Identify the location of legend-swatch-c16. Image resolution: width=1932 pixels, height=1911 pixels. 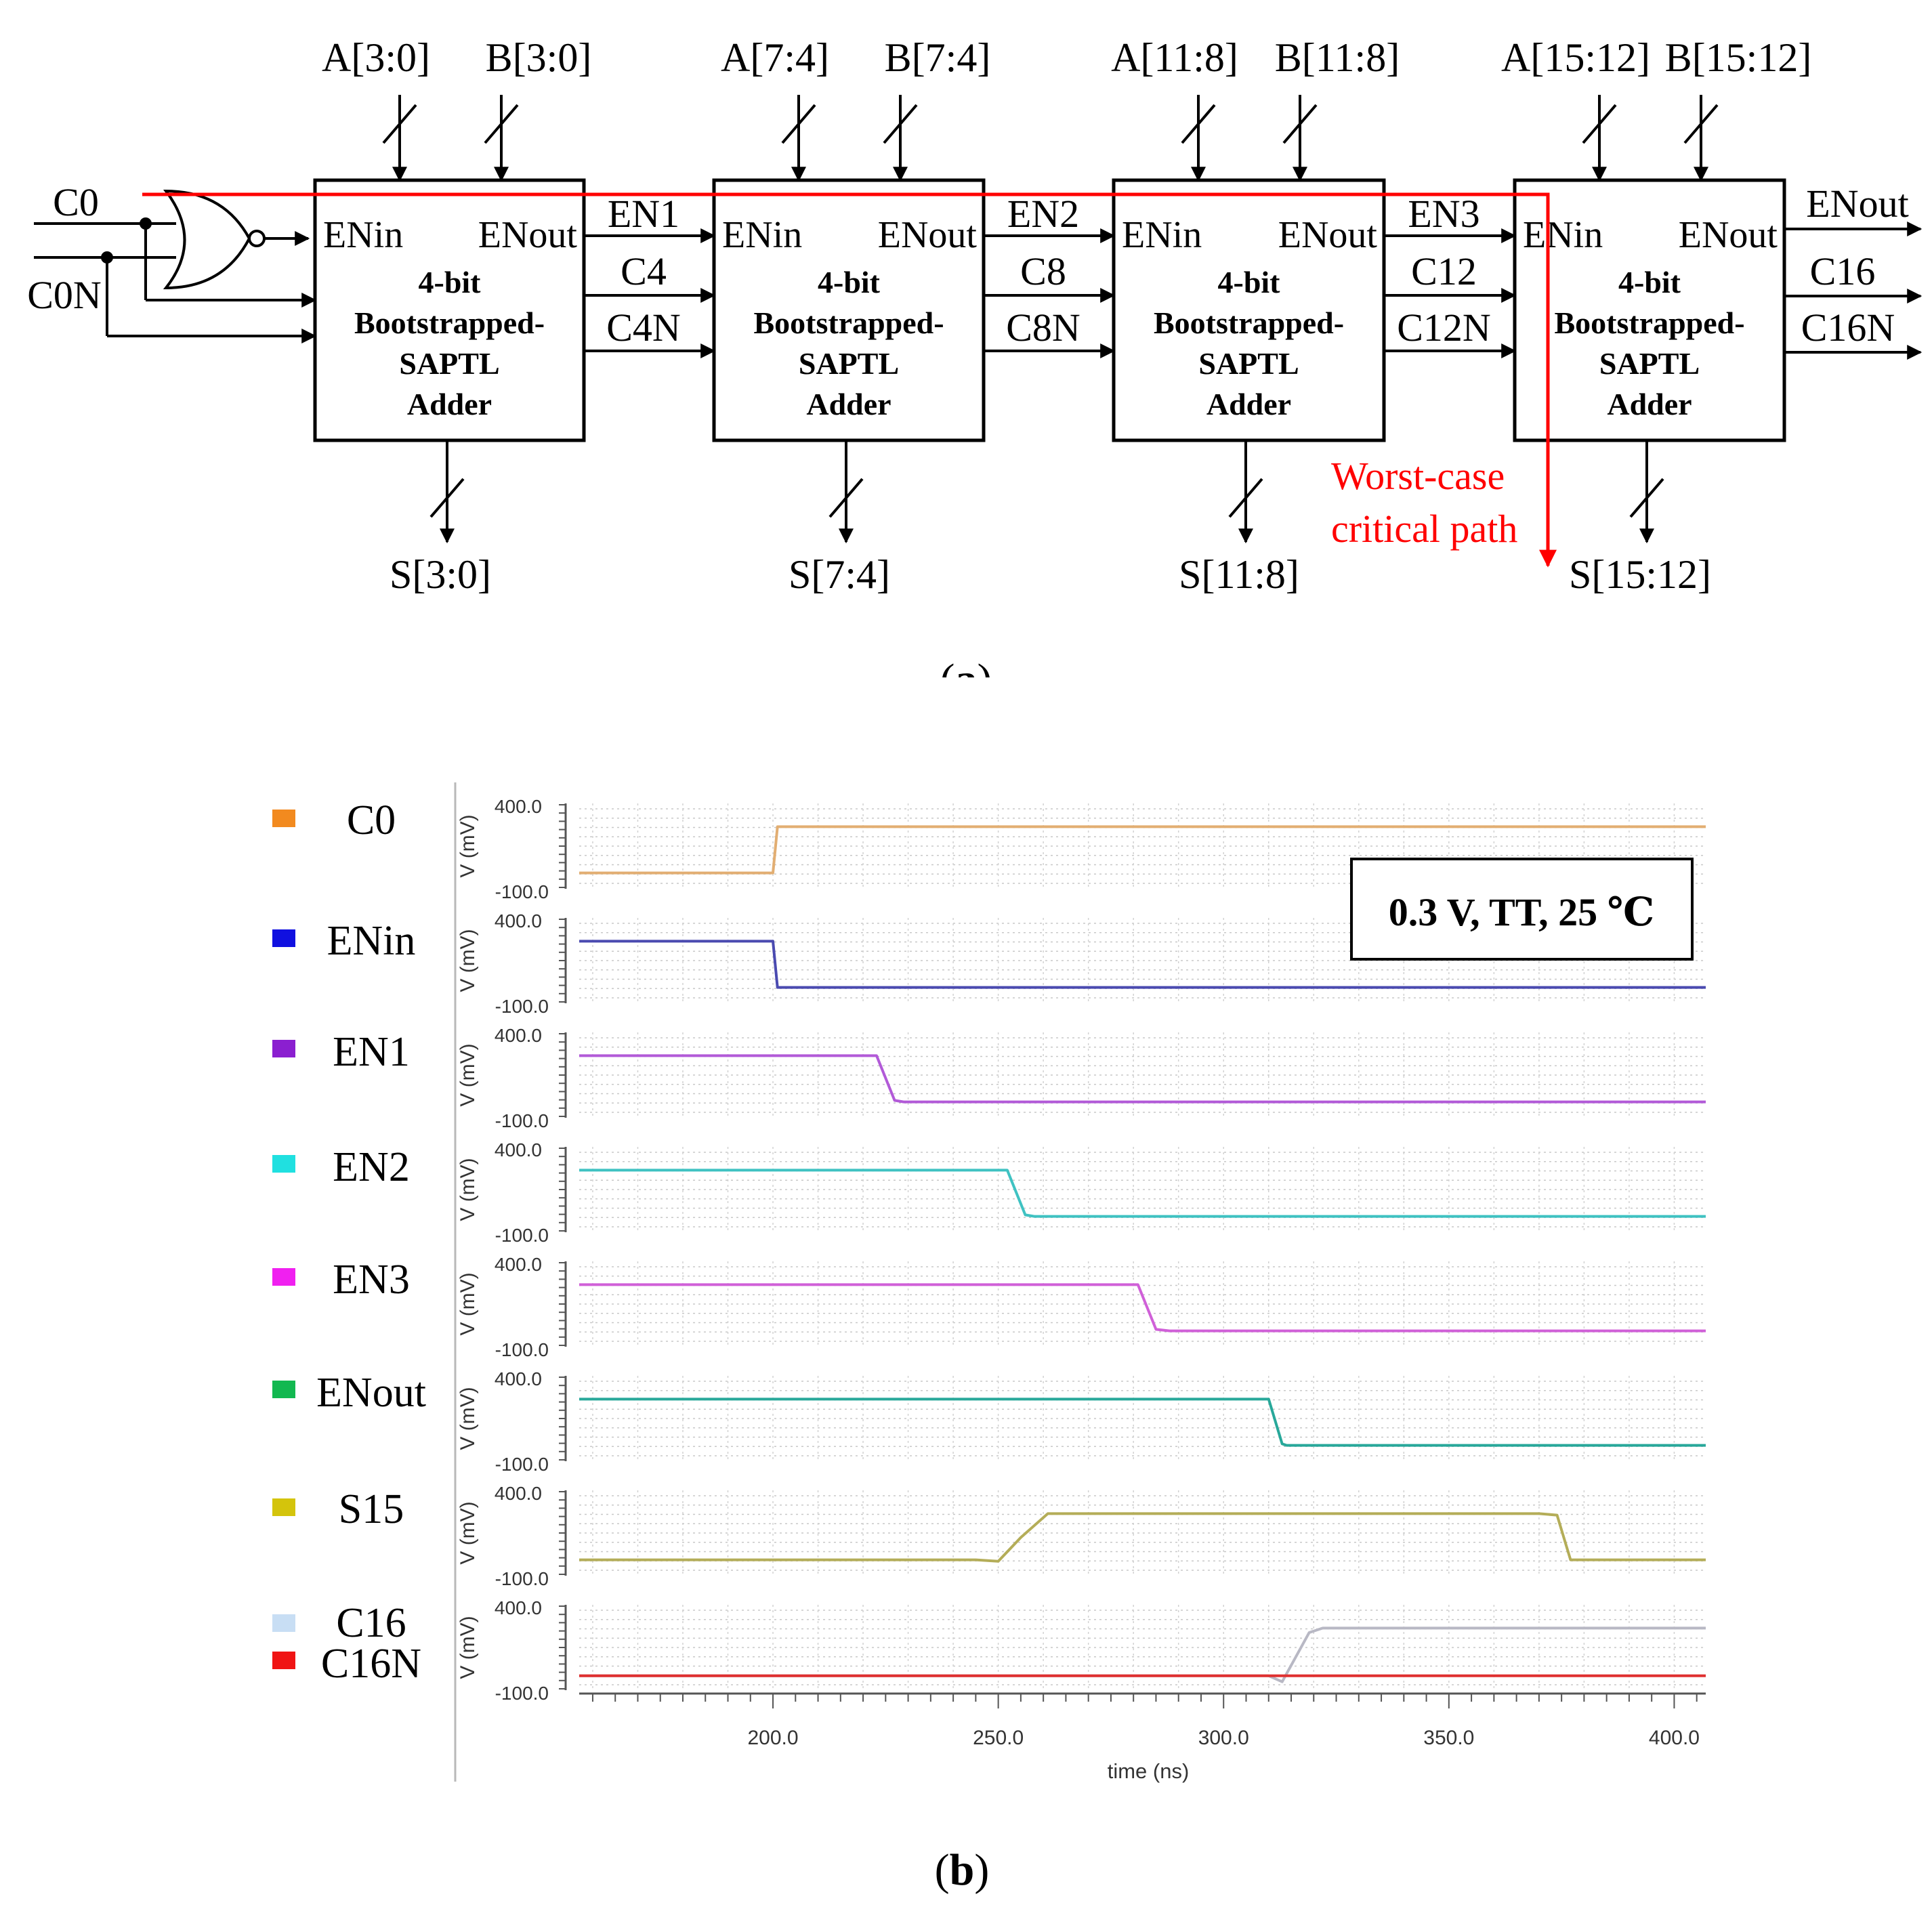
(283, 1623).